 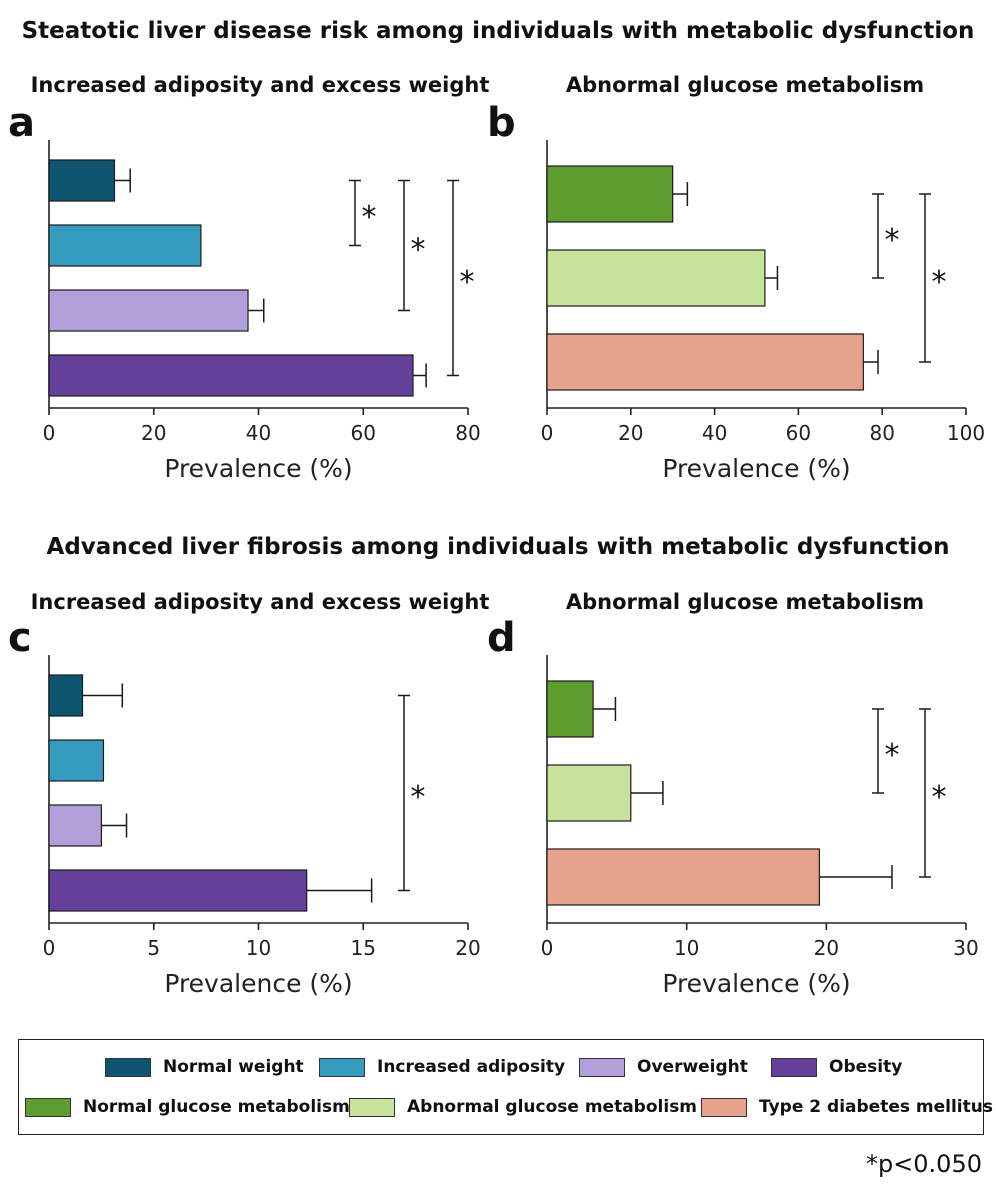 I want to click on panel-d-letter: d, so click(x=501, y=638).